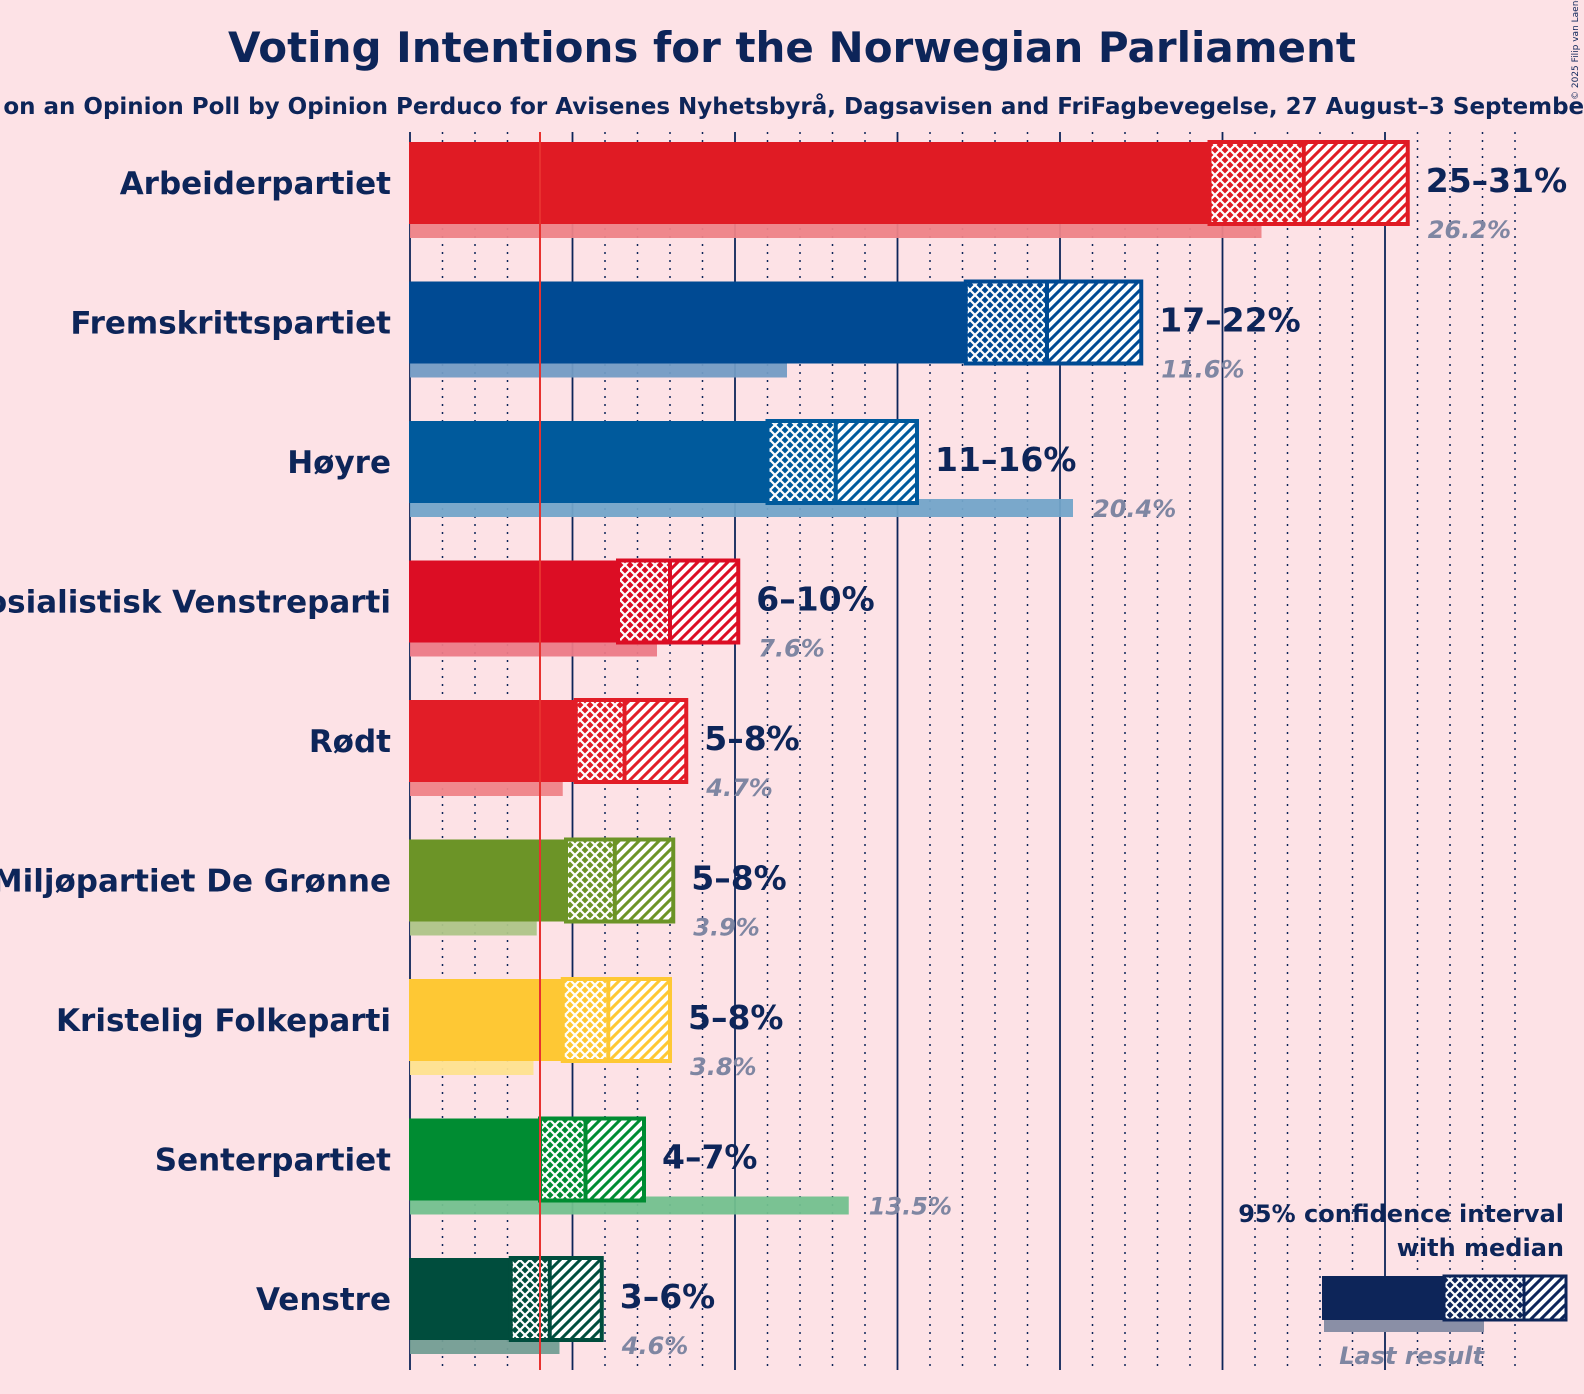 This screenshot has width=1584, height=1394. What do you see at coordinates (1576, 50) in the screenshot?
I see `credit: © 2025 Filip van Laenen` at bounding box center [1576, 50].